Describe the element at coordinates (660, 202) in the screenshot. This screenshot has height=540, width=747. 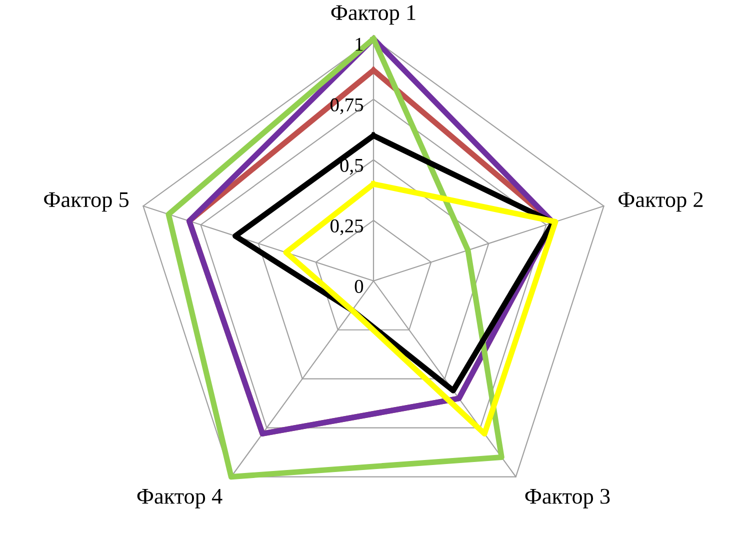
I see `spoke-label: Фактор 2` at that location.